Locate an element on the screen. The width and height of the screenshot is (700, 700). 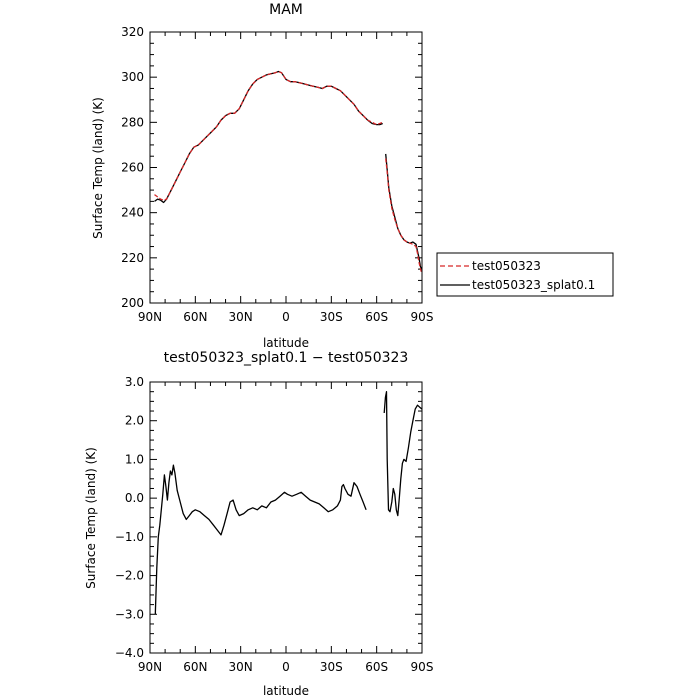
top-x-tick-label: 30S is located at coordinates (331, 317).